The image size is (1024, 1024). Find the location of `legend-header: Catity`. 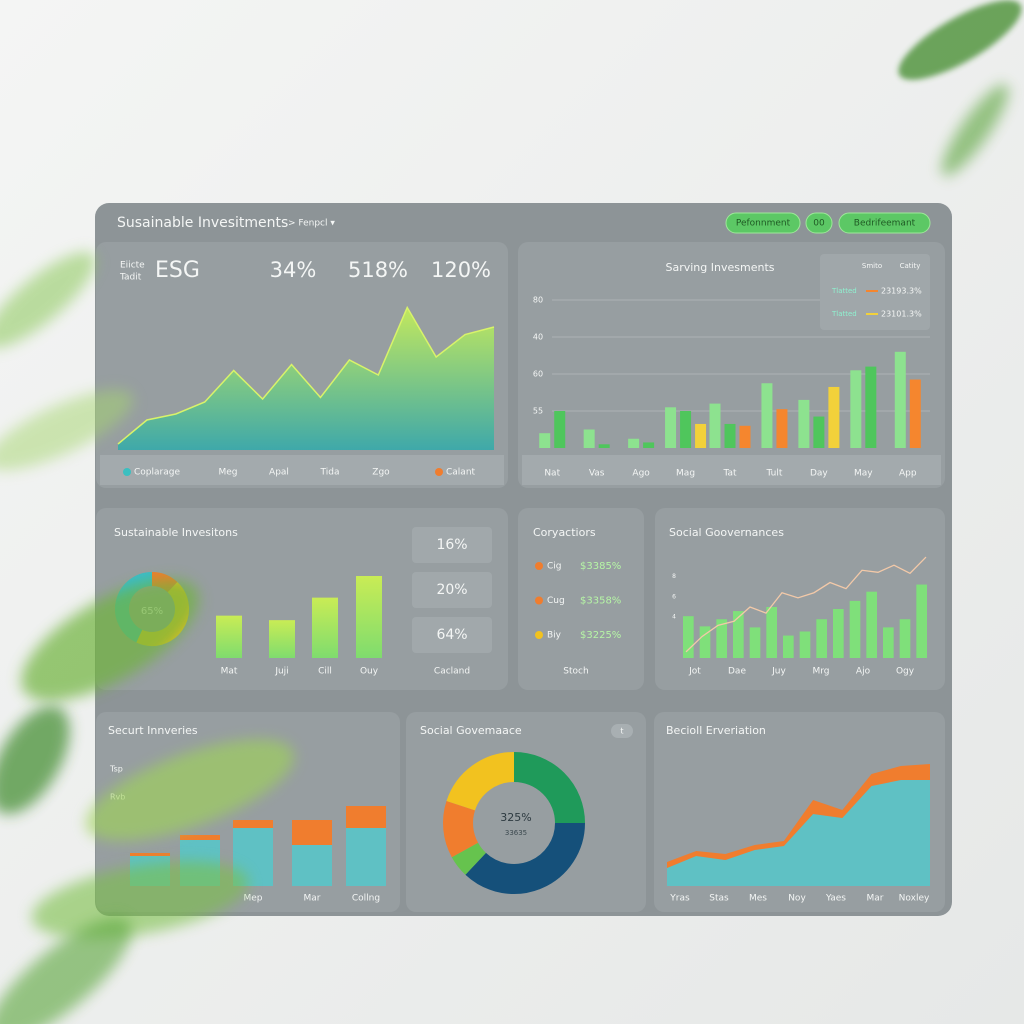

legend-header: Catity is located at coordinates (910, 266).